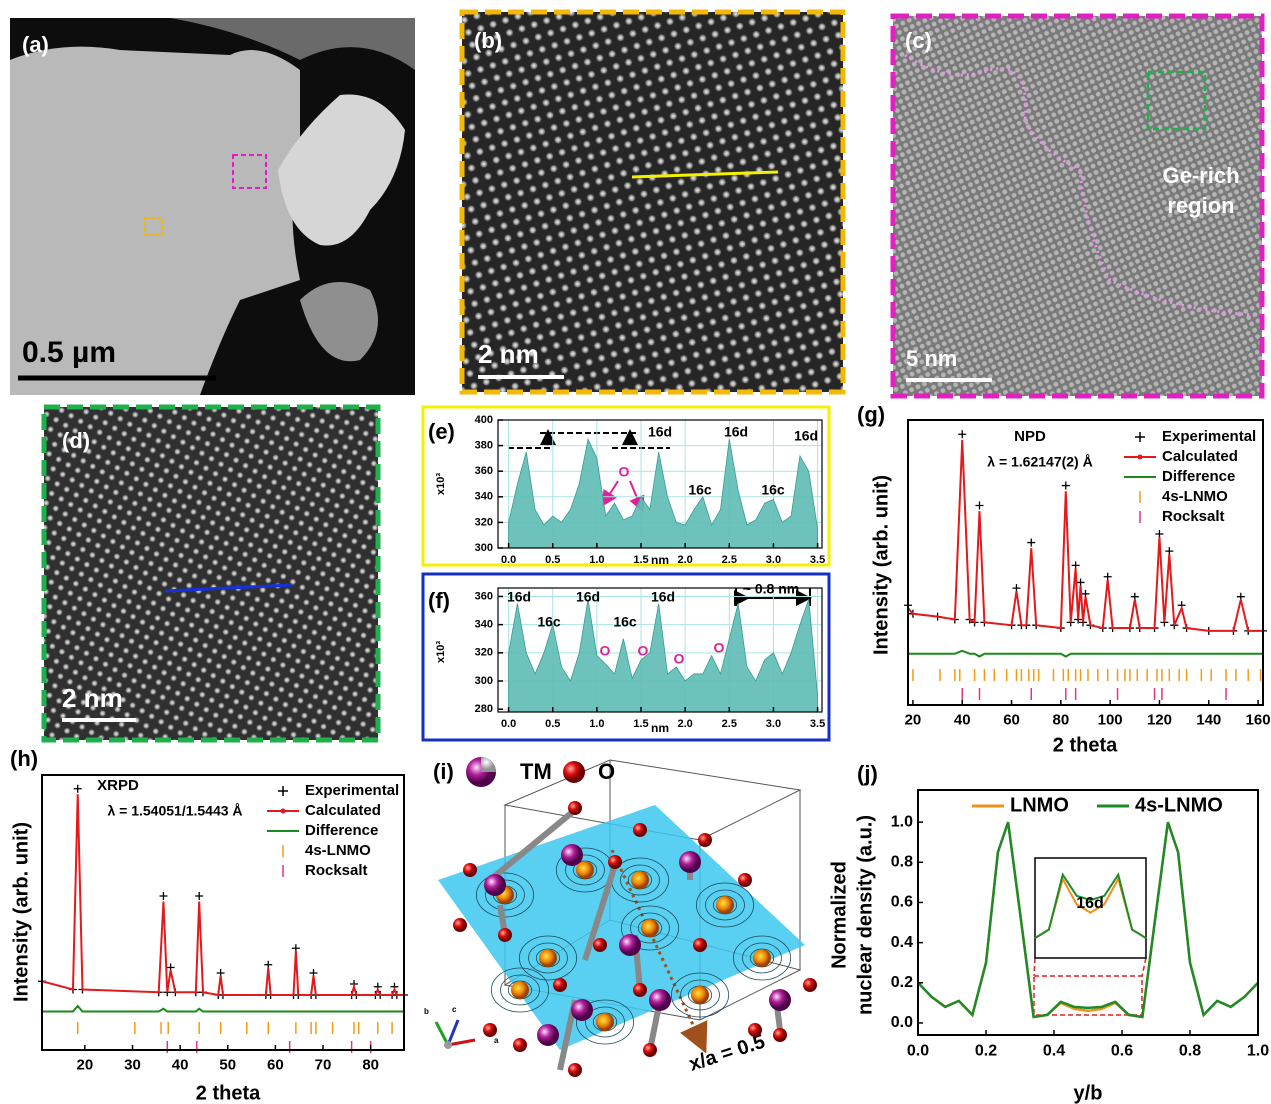  What do you see at coordinates (771, 589) in the screenshot?
I see `annotation: ~ 0.8 nm` at bounding box center [771, 589].